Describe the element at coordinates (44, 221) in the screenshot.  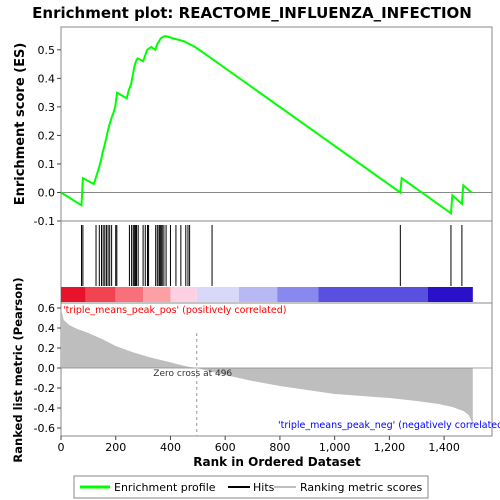
I see `es-y-tick-label: -0.1` at that location.